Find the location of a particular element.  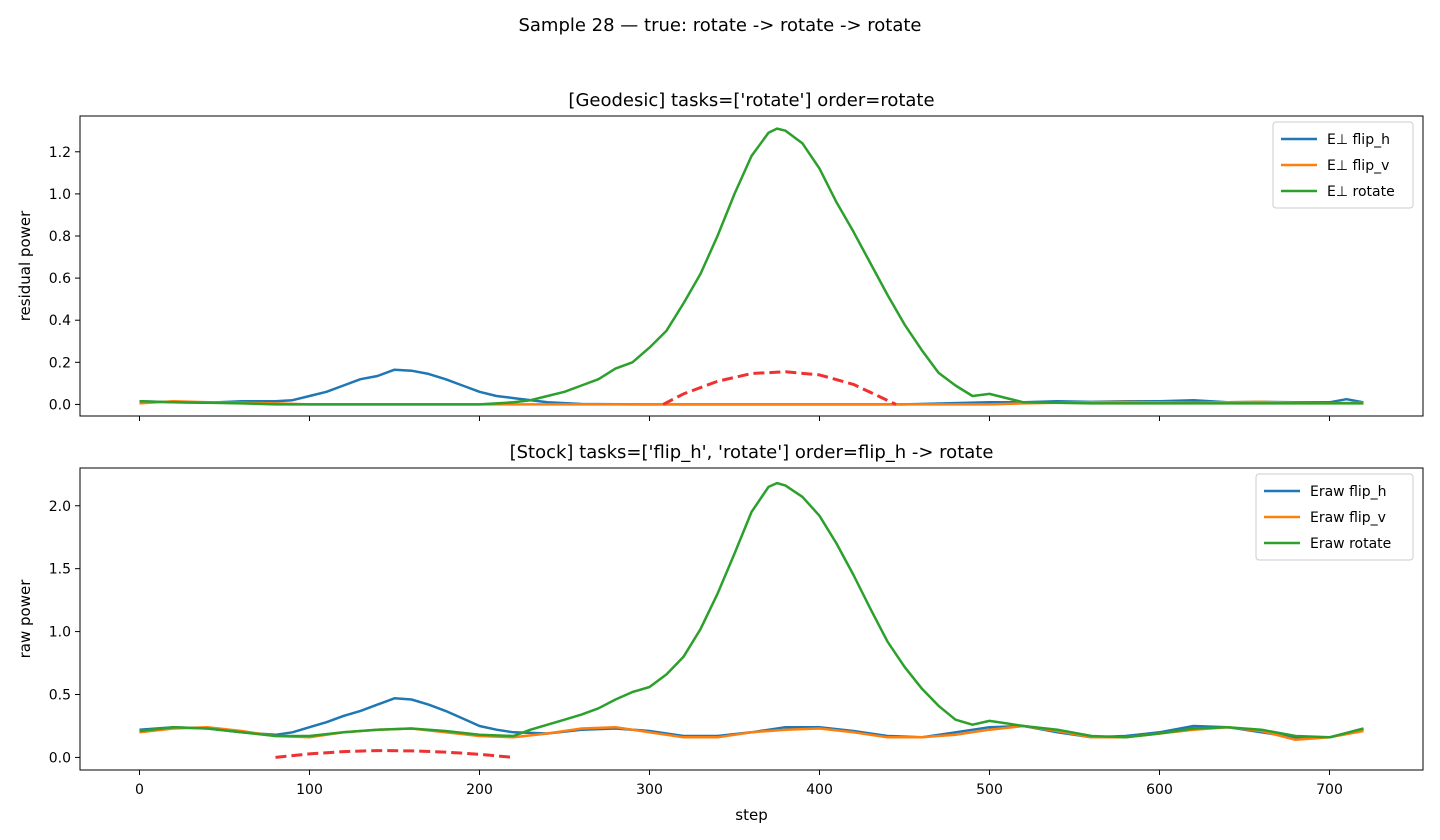

legend-label: Eraw flip_v is located at coordinates (1348, 518).